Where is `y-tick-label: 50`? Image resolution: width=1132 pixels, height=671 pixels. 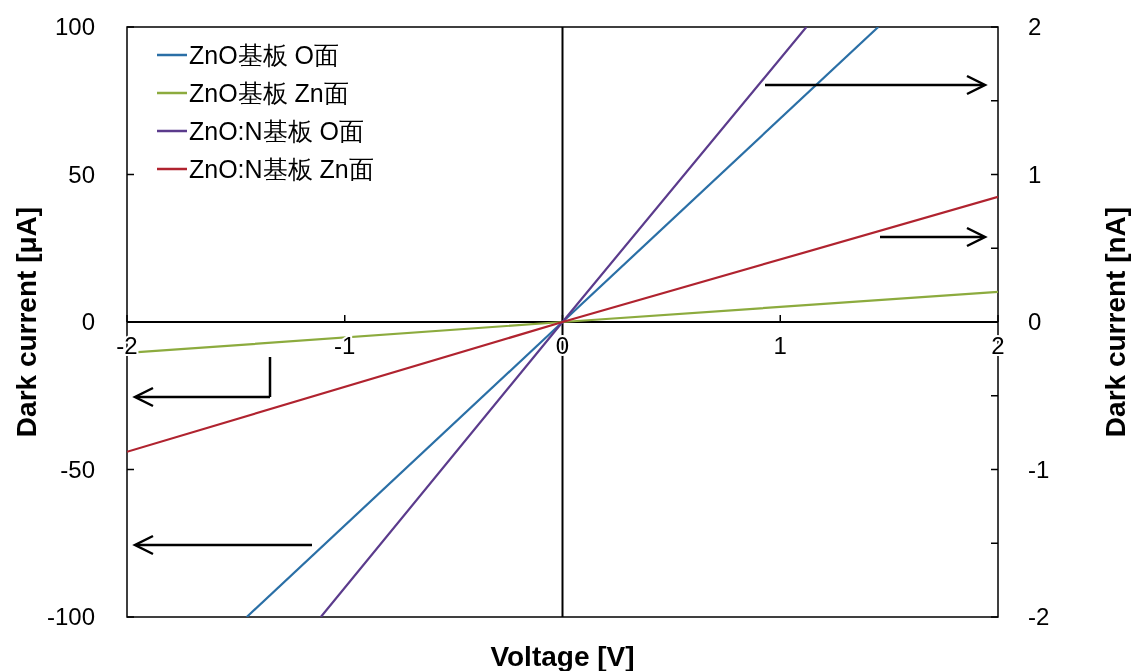 y-tick-label: 50 is located at coordinates (81, 174).